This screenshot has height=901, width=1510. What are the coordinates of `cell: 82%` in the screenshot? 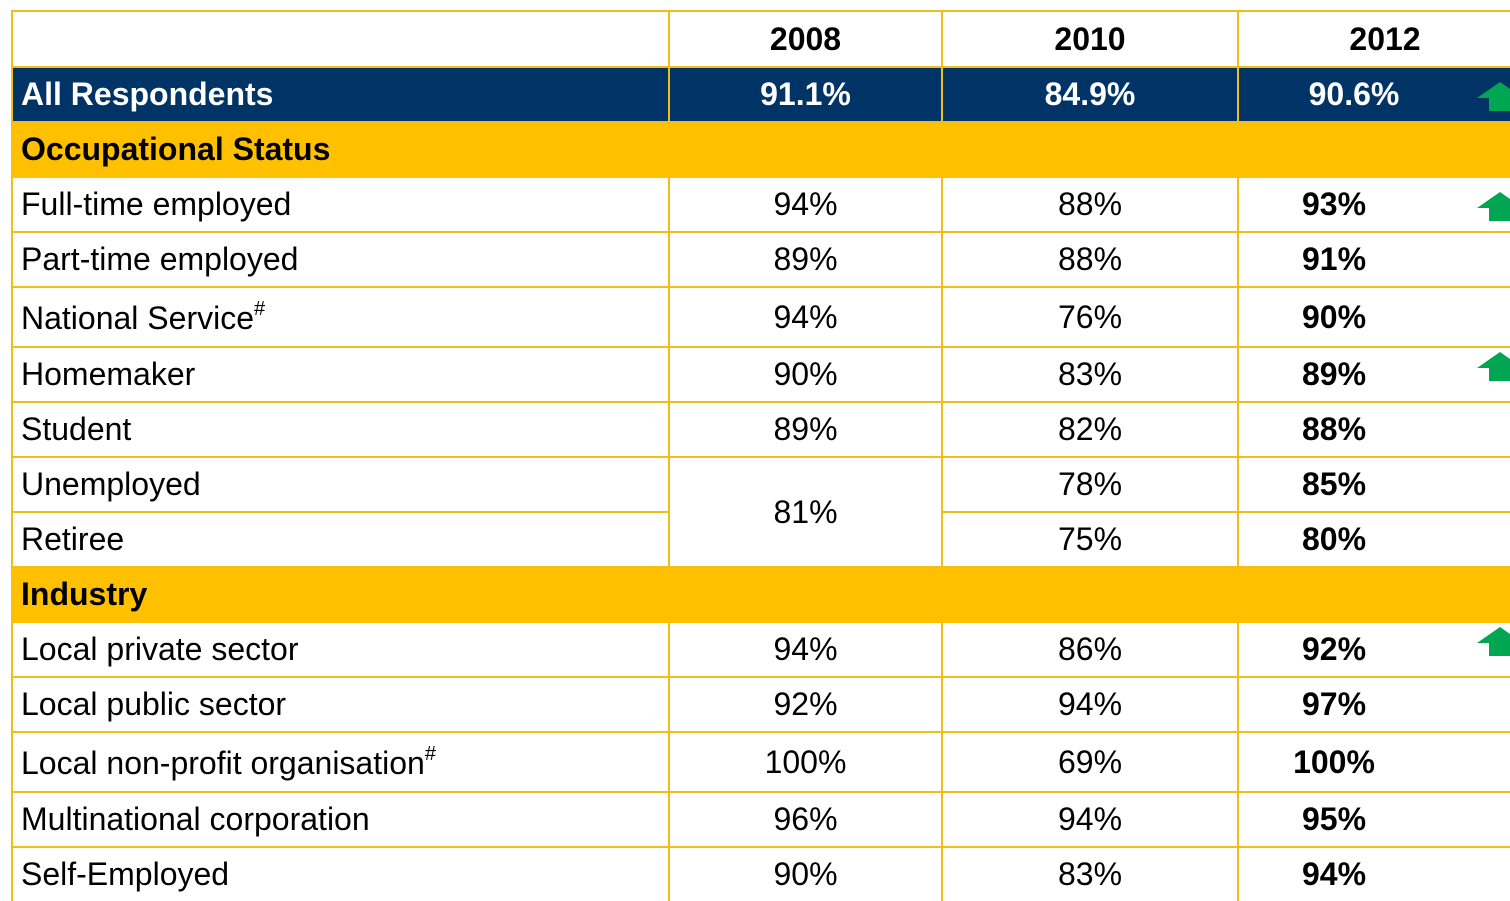 It's located at (1090, 429).